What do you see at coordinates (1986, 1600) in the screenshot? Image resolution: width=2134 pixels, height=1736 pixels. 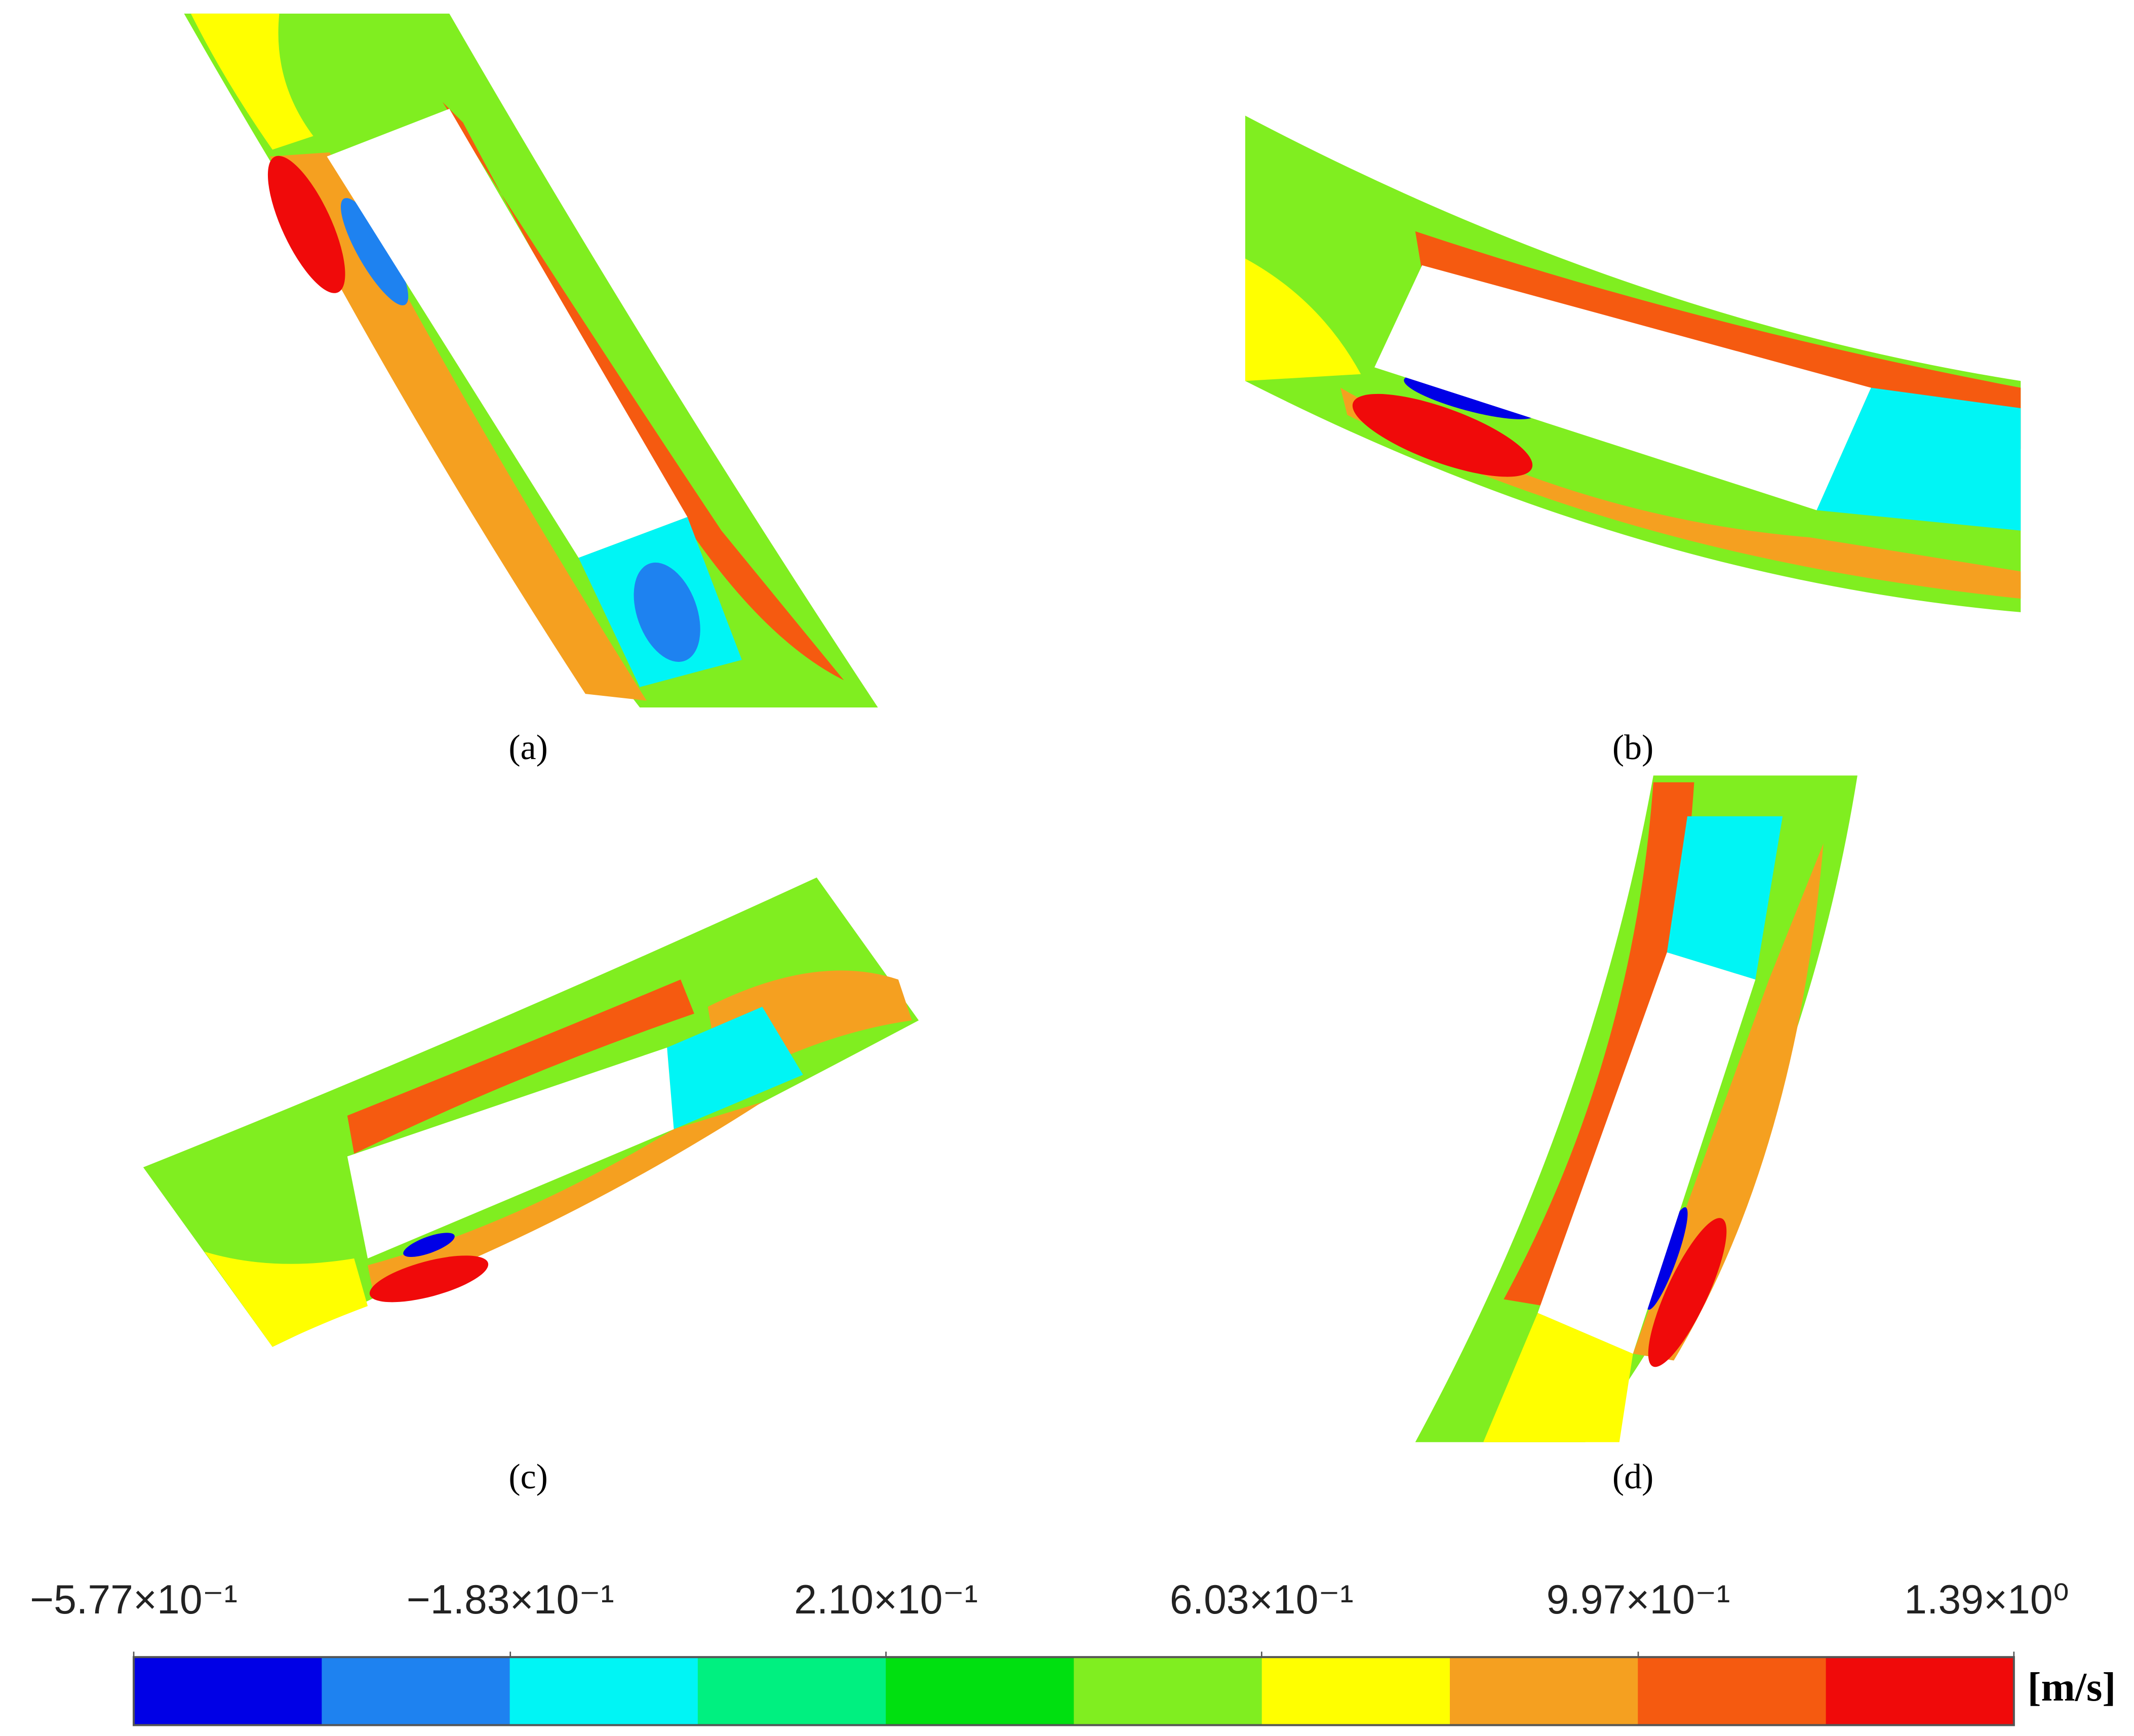 I see `colorbar-tick-label: 1.39×10⁰` at bounding box center [1986, 1600].